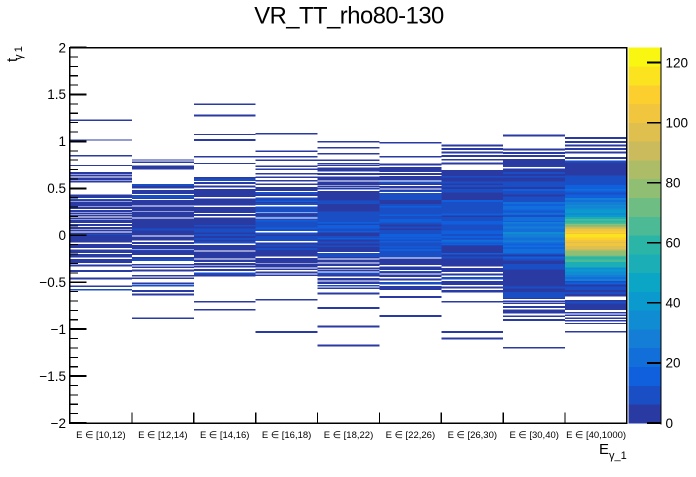  What do you see at coordinates (618, 456) in the screenshot?
I see `svg-text: γ_1` at bounding box center [618, 456].